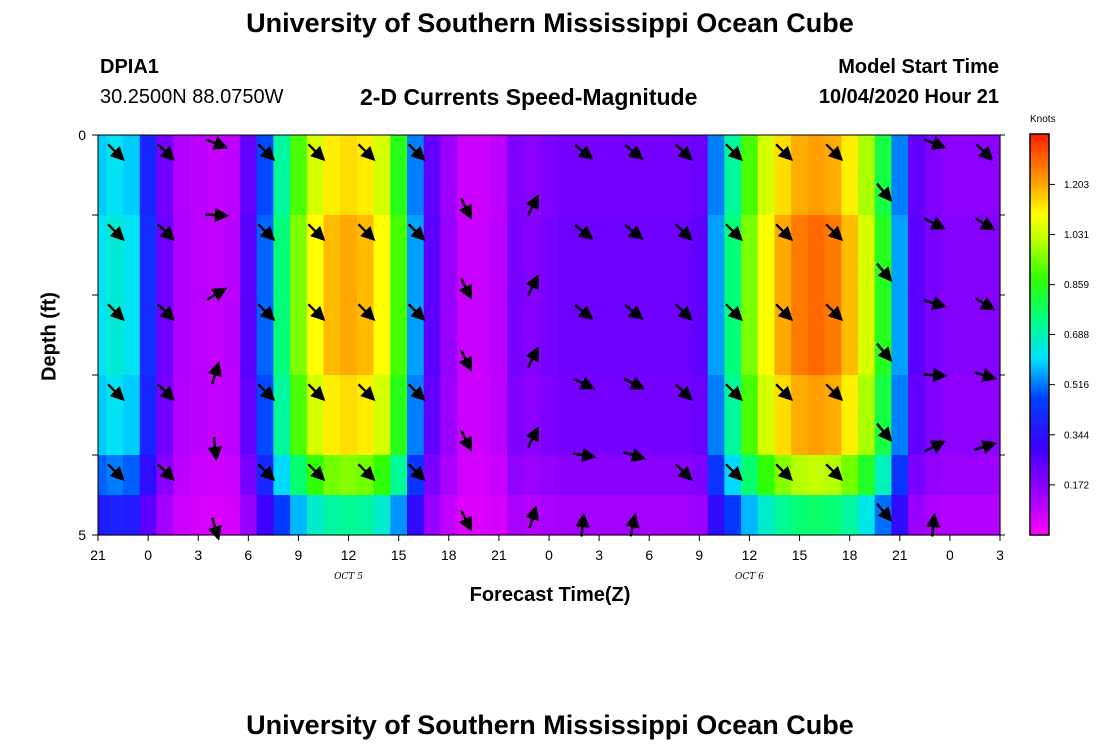 The width and height of the screenshot is (1100, 750). What do you see at coordinates (908, 97) in the screenshot?
I see `model-start-time: 10/04/2020 Hour 21` at bounding box center [908, 97].